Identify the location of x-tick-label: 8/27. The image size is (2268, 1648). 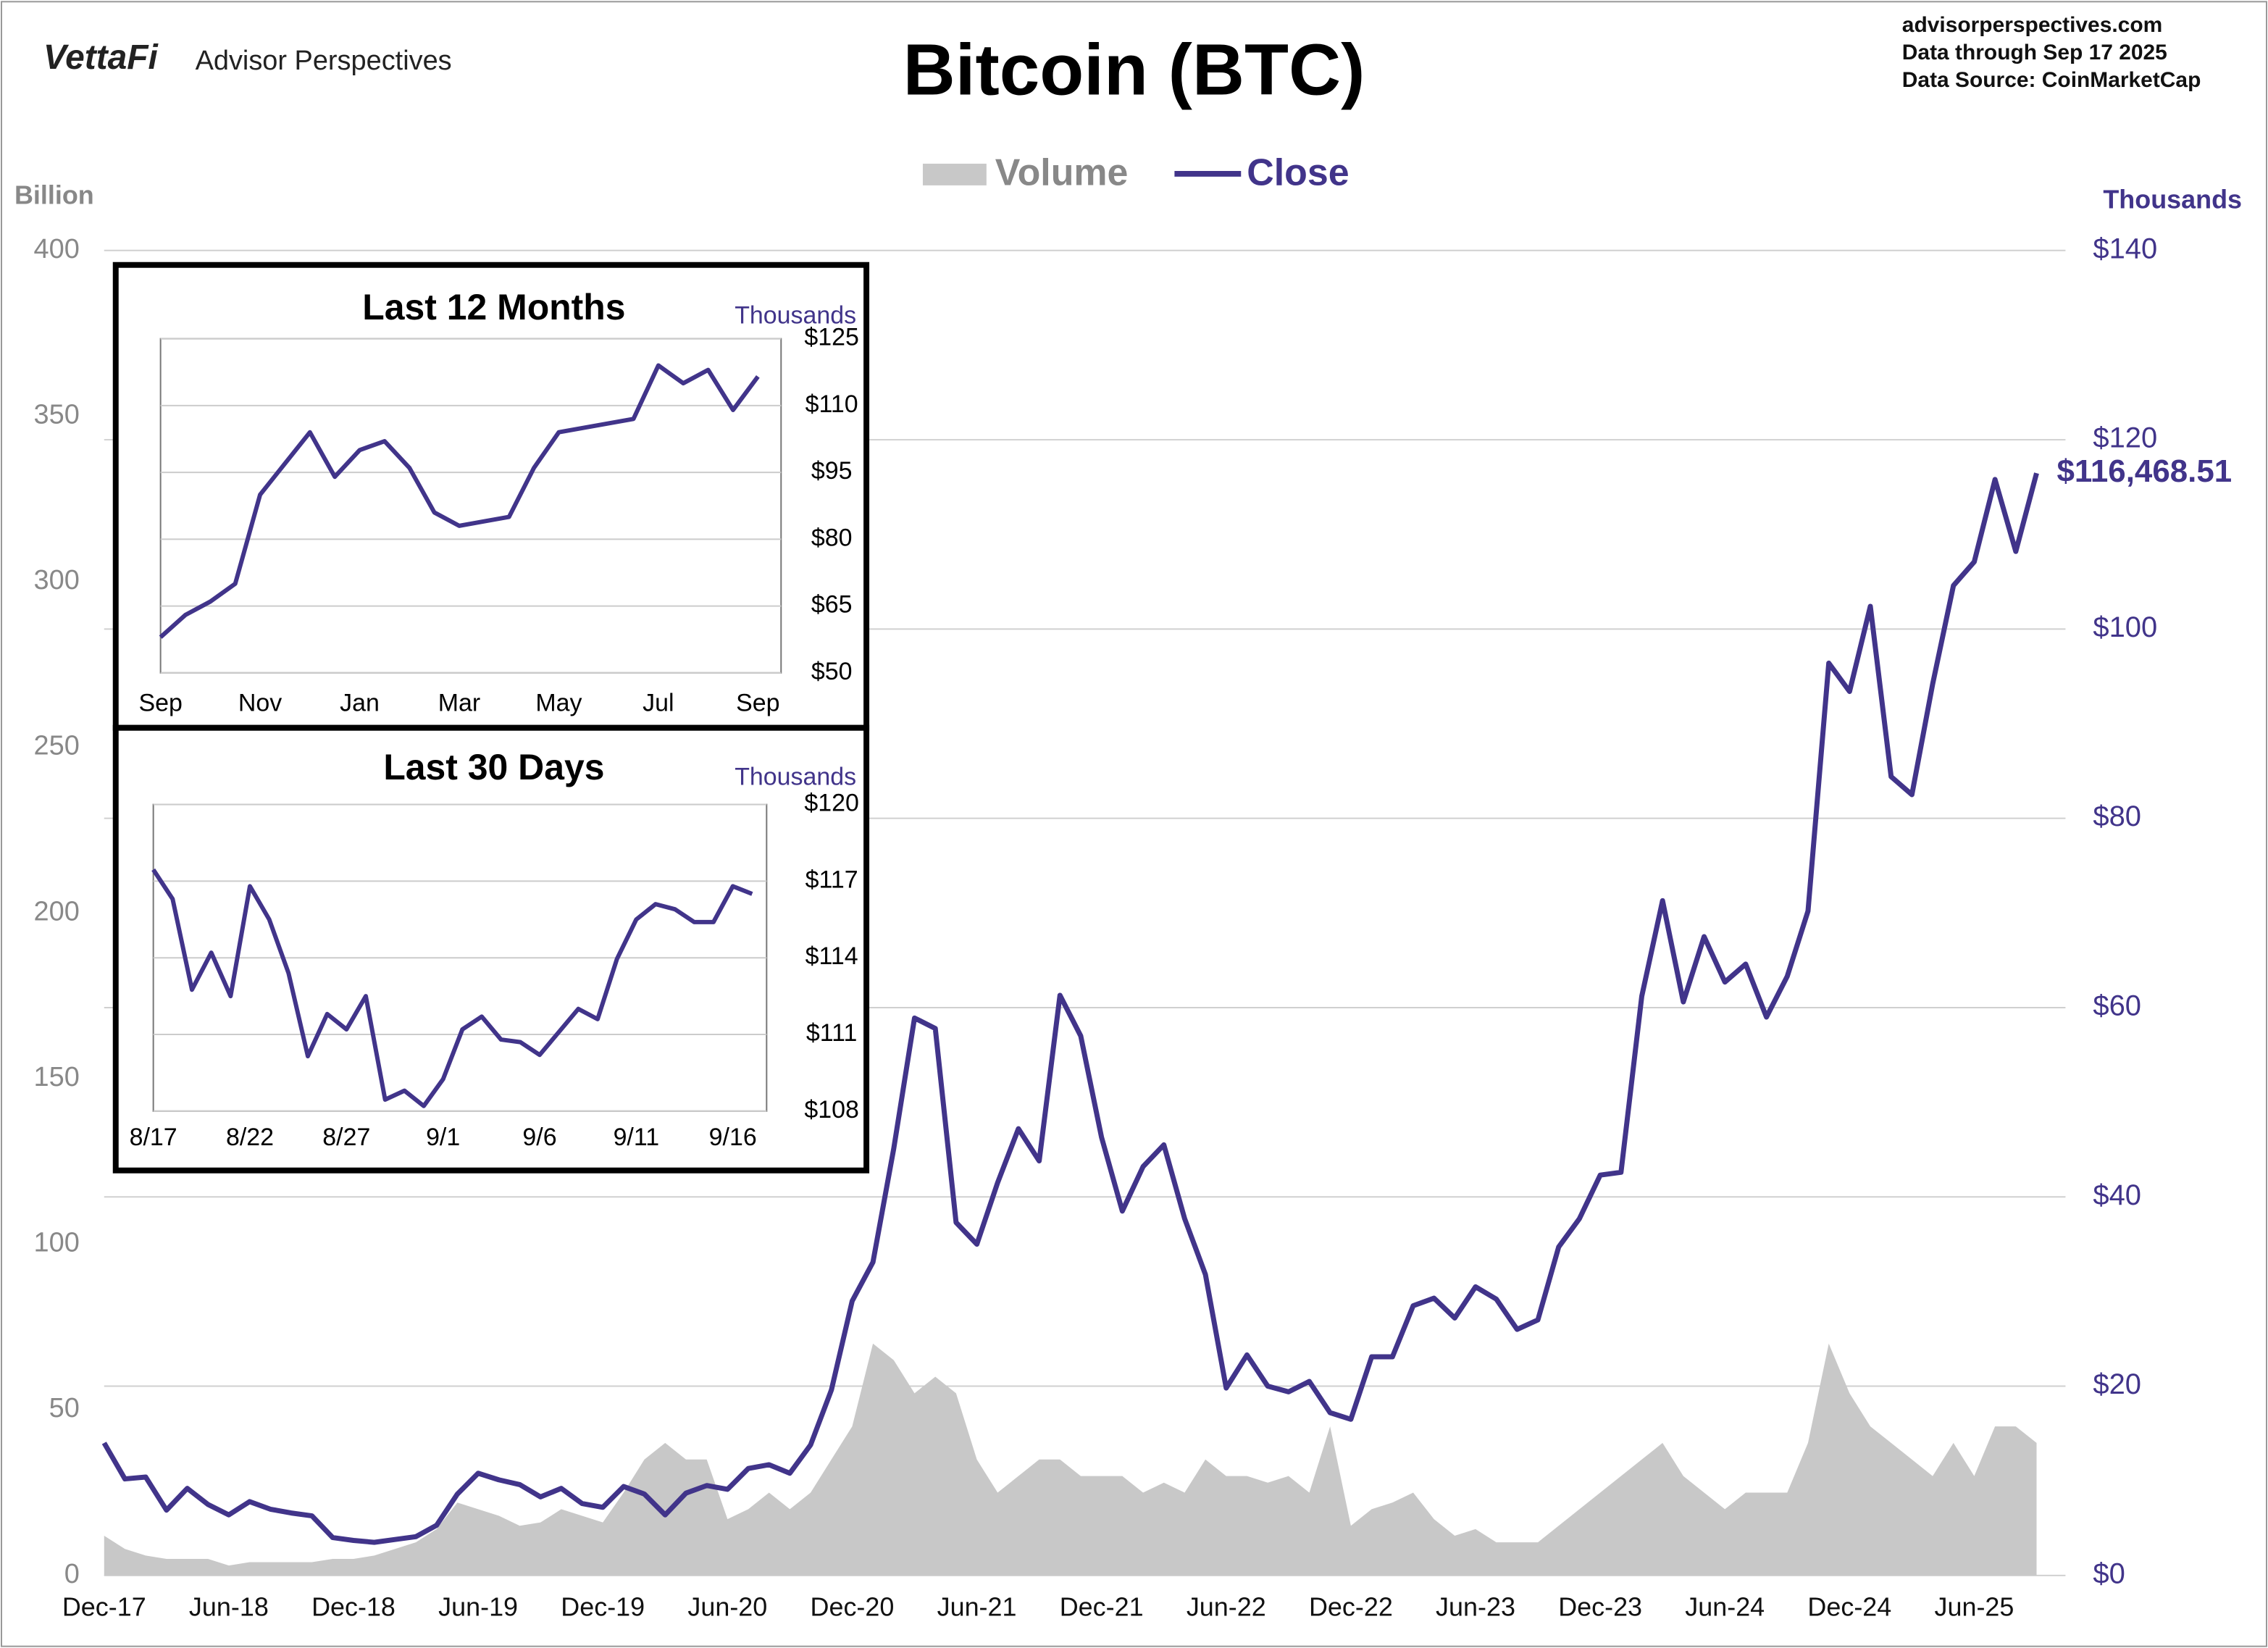
(346, 1137).